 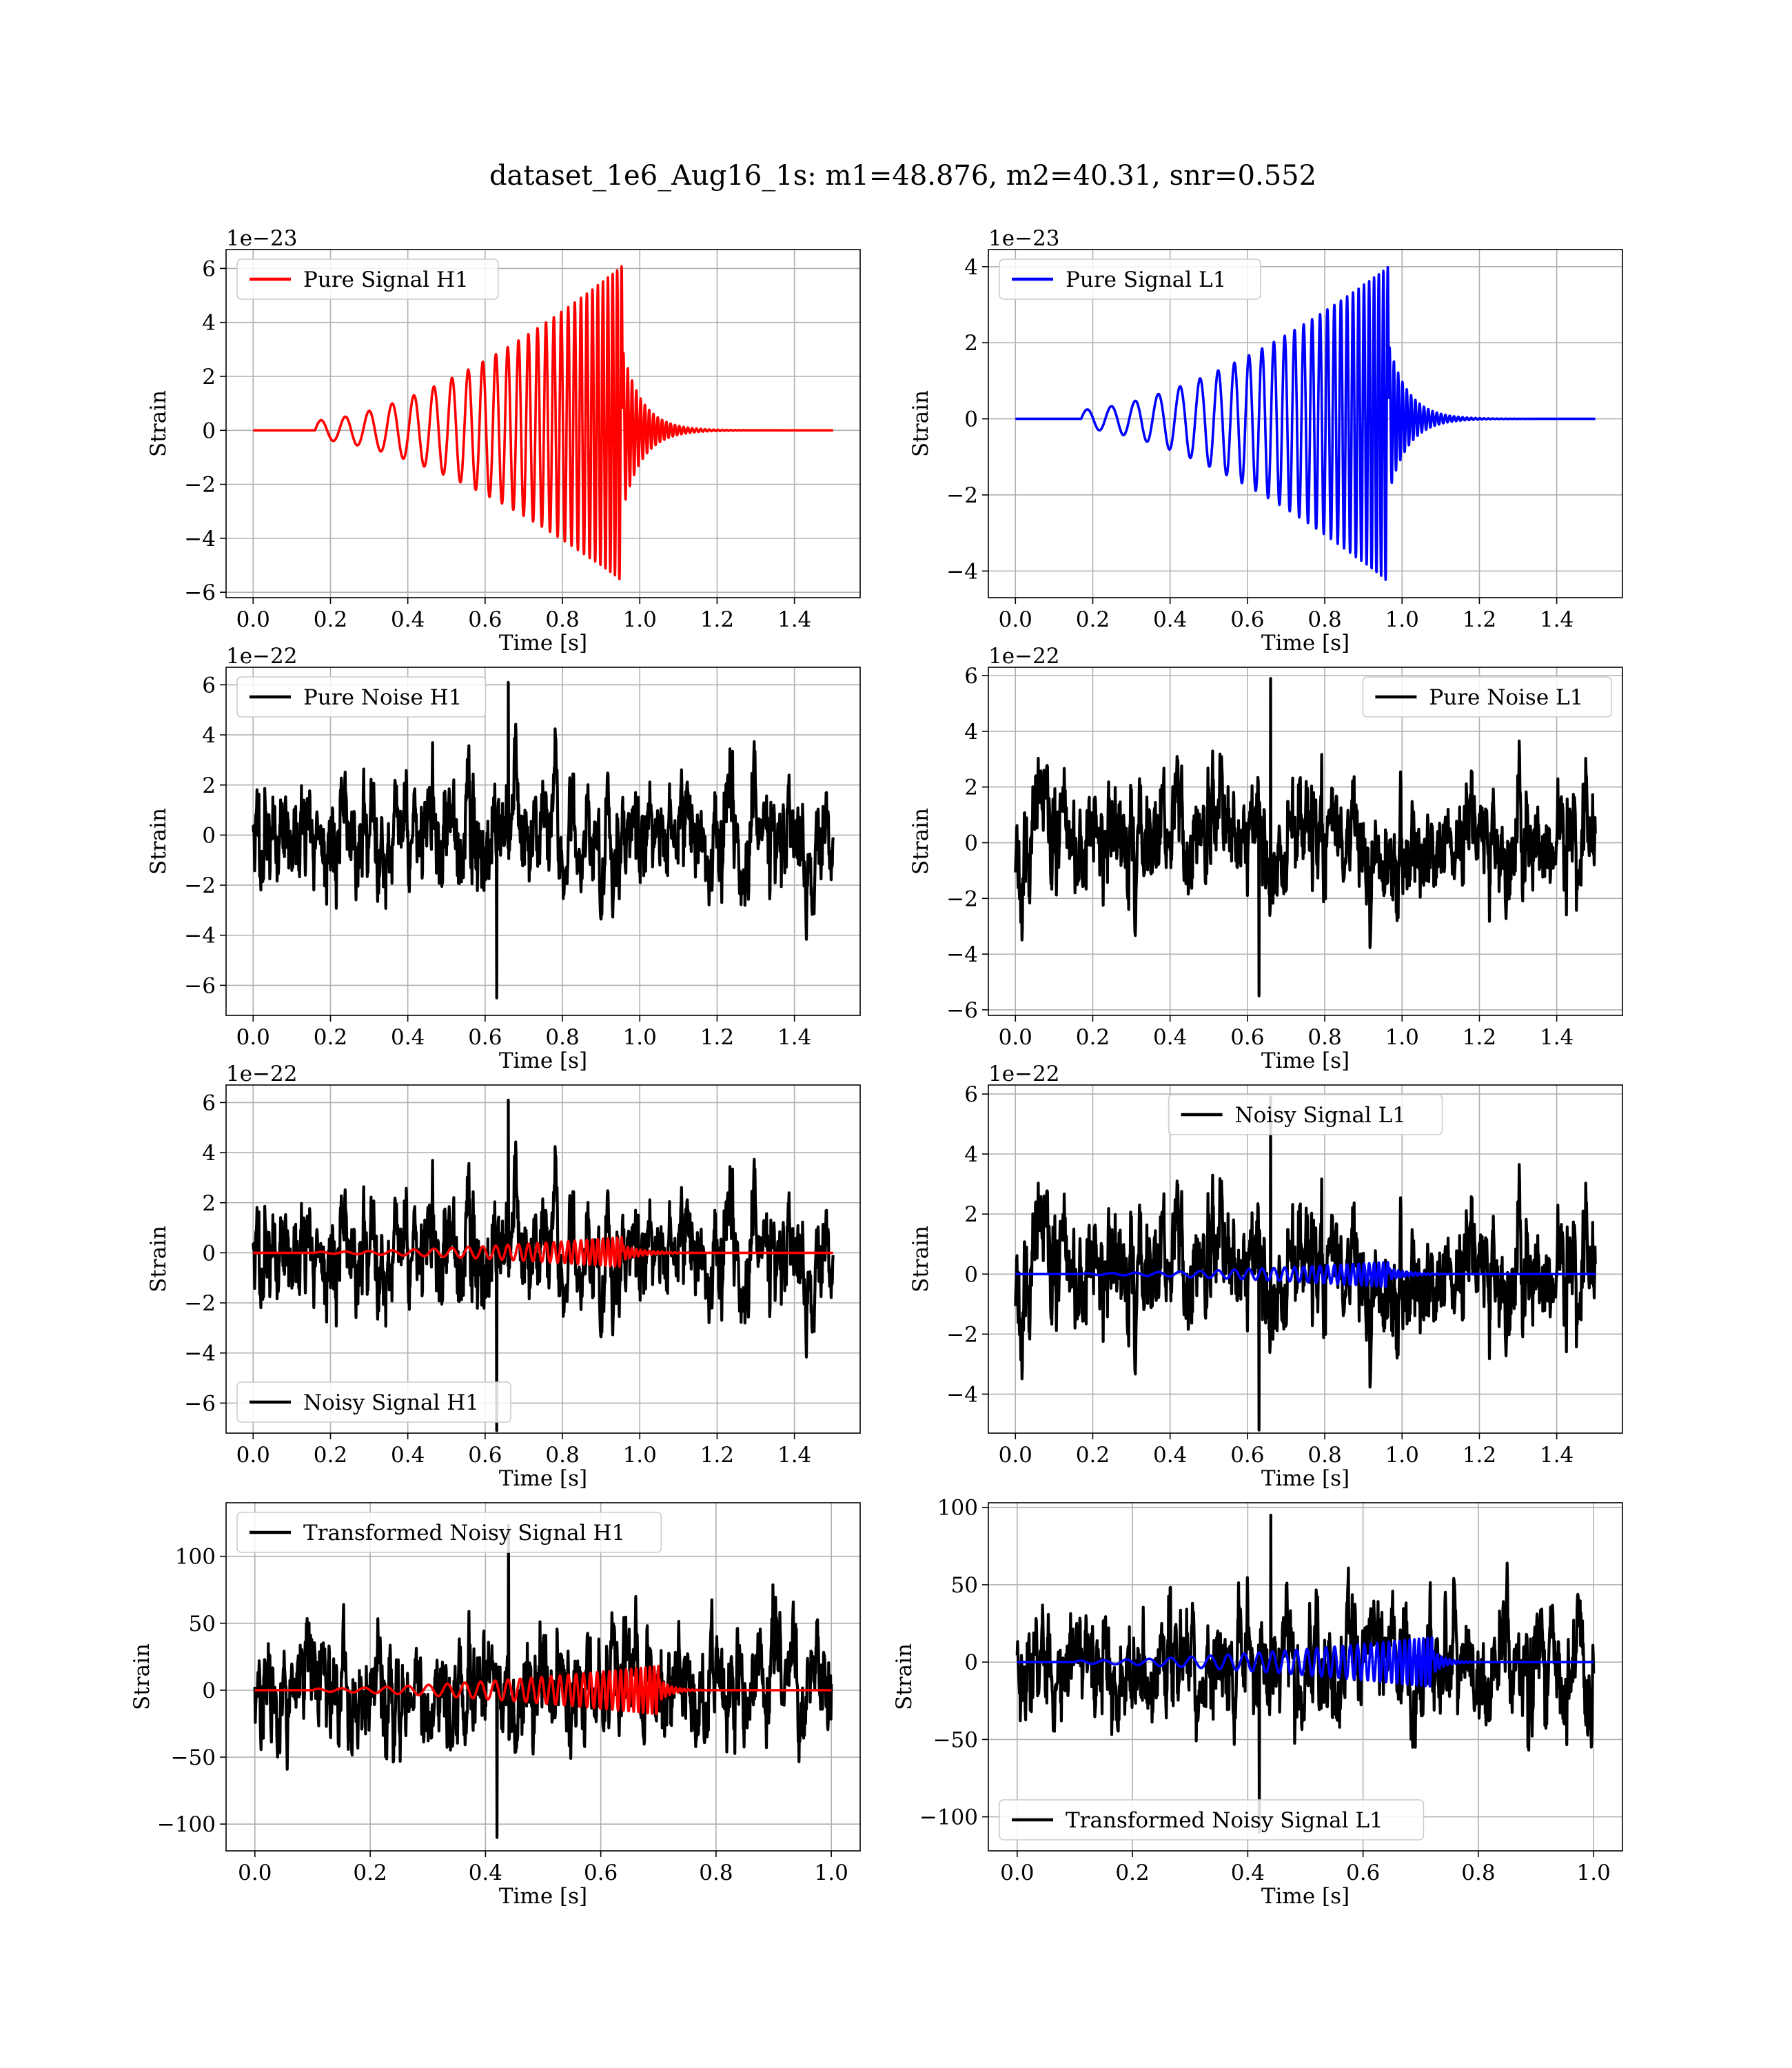 I want to click on series-line-noisy-signal-l1, so click(x=1305, y=1263).